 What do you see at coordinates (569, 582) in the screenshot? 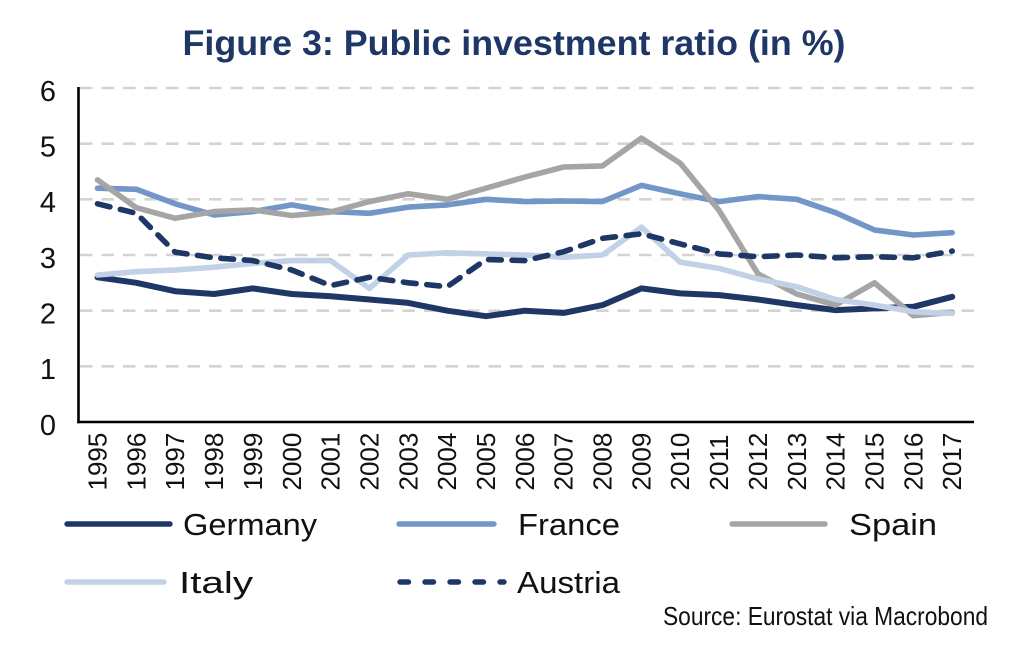
I see `svg-text: Austria` at bounding box center [569, 582].